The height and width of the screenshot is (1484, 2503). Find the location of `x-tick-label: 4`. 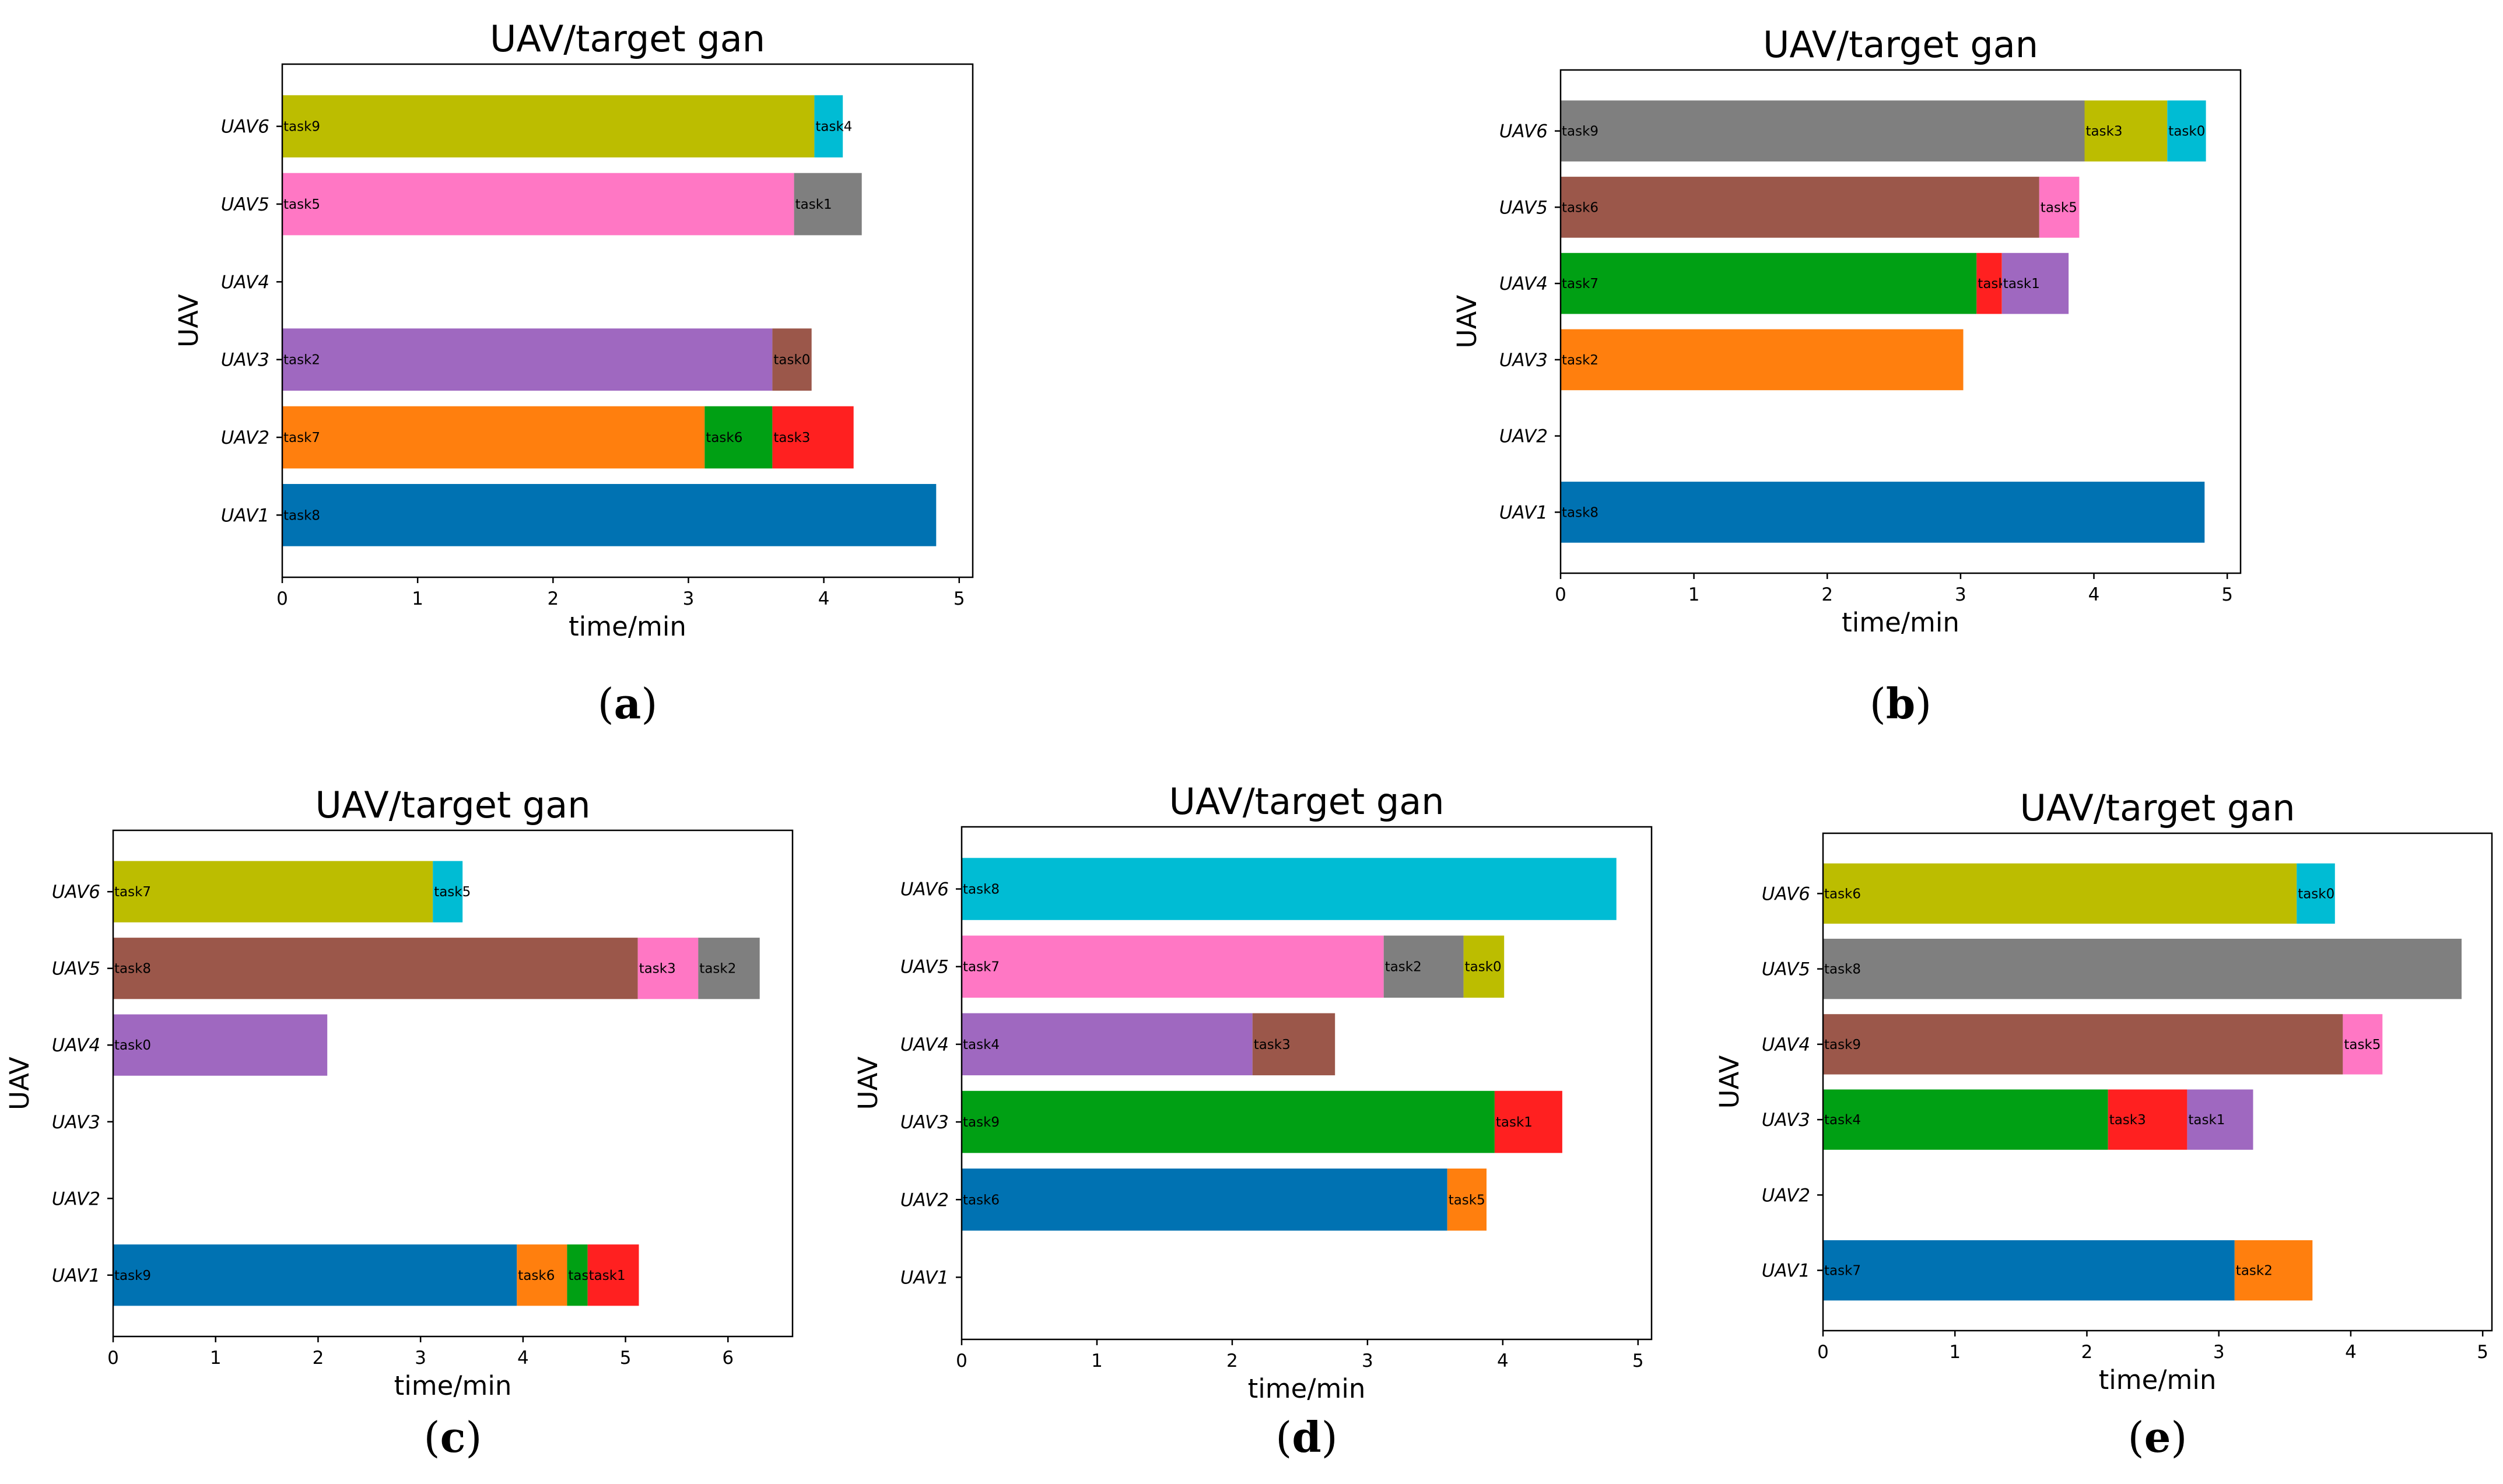

x-tick-label: 4 is located at coordinates (523, 1359).